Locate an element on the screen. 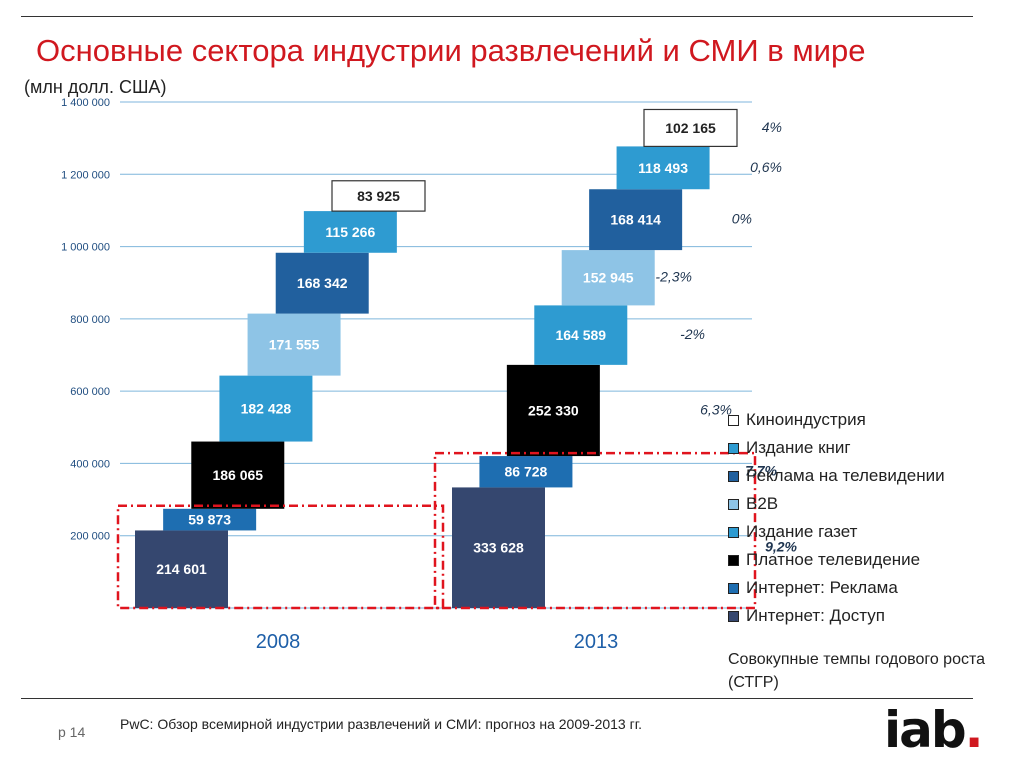  bar-value-label: 164 589 is located at coordinates (580, 335).